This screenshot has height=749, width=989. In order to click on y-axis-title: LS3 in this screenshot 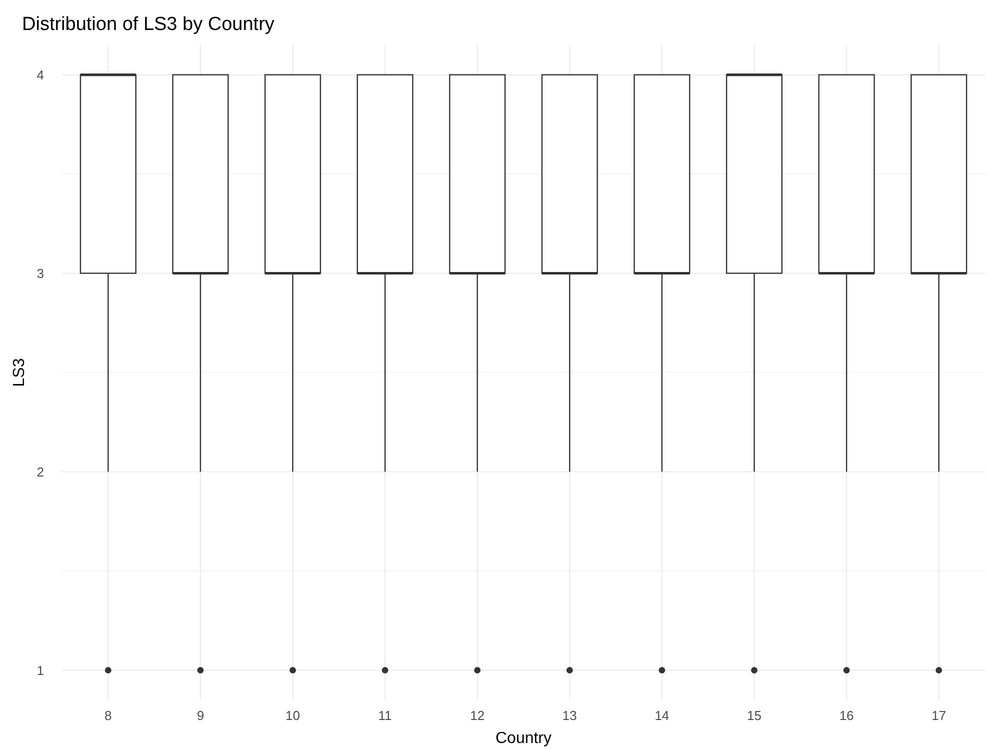, I will do `click(19, 372)`.